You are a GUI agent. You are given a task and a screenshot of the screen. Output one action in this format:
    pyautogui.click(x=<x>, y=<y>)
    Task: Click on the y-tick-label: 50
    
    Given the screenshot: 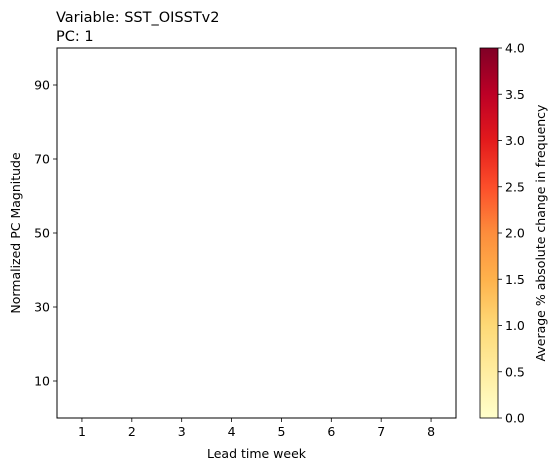 What is the action you would take?
    pyautogui.click(x=42, y=233)
    